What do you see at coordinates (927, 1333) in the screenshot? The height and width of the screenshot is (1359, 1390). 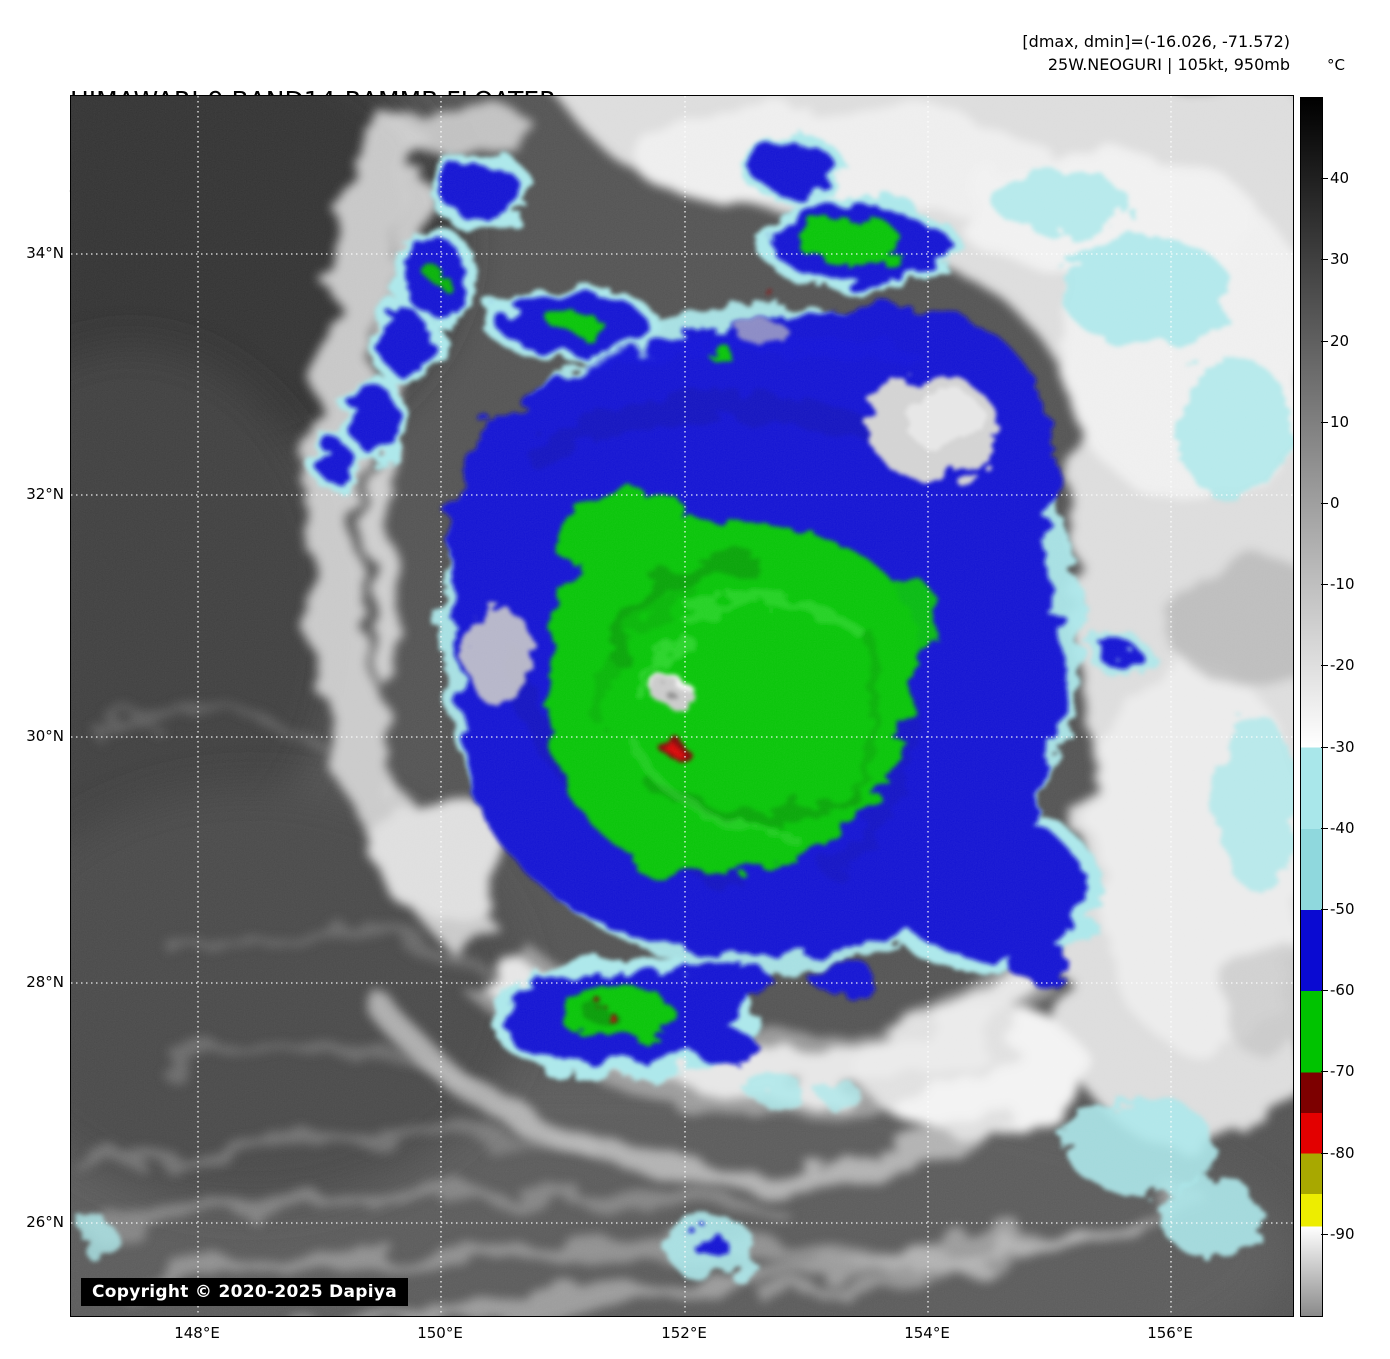 I see `lon-label: 154°E` at bounding box center [927, 1333].